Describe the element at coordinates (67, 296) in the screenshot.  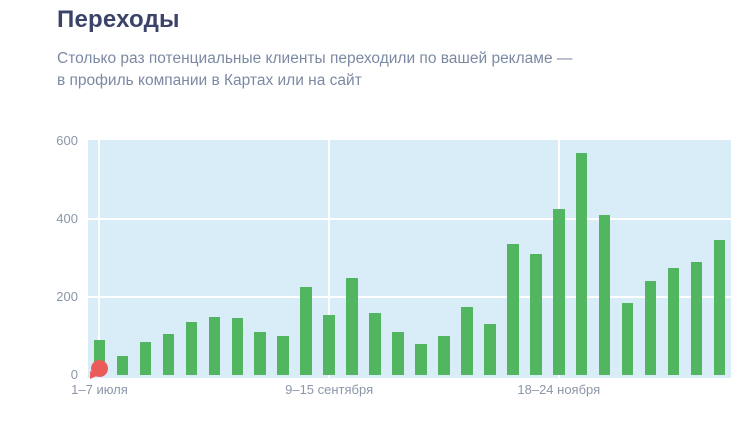
I see `y-tick-label-200: 200` at that location.